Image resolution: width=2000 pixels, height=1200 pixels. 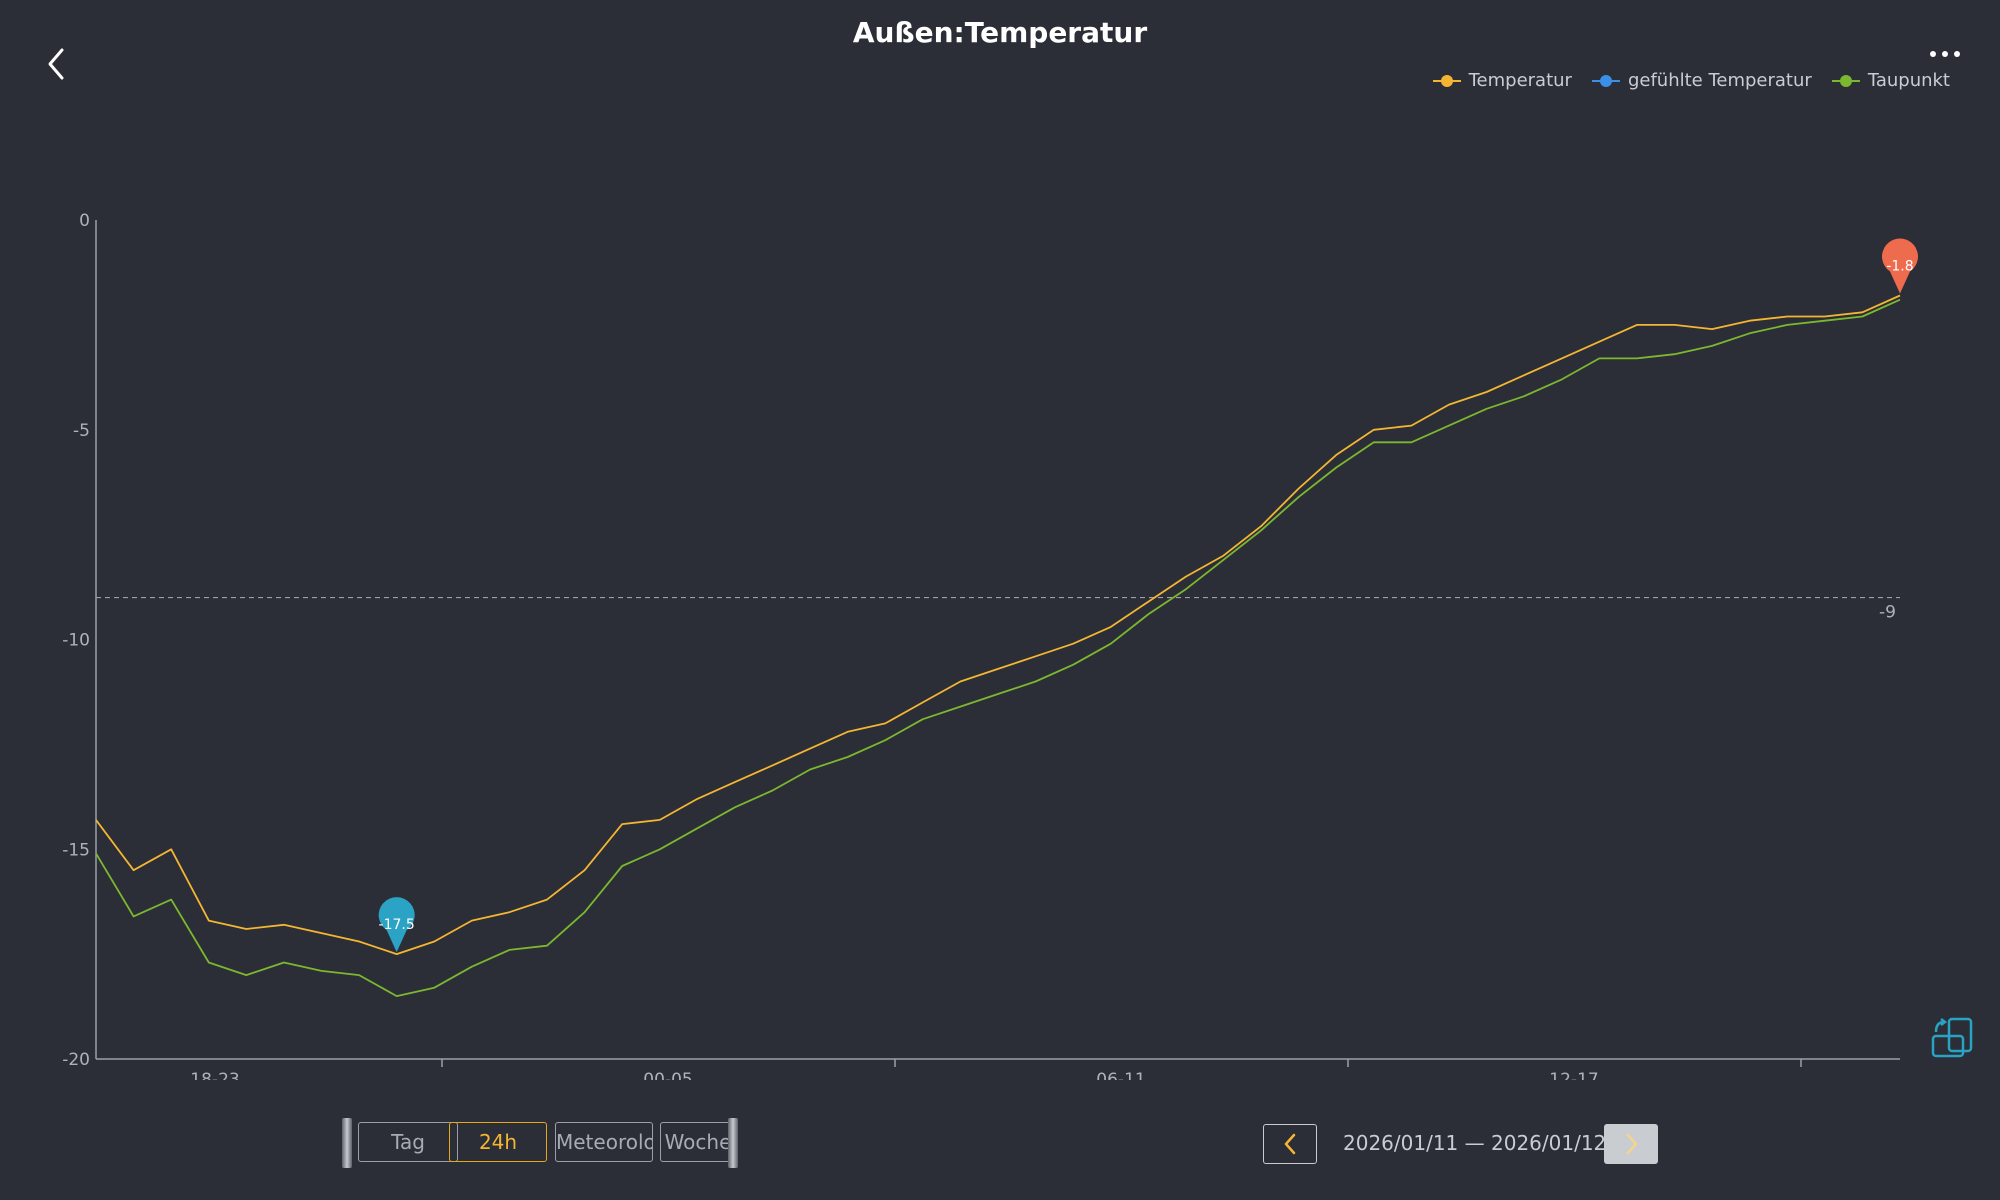 What do you see at coordinates (498, 1142) in the screenshot?
I see `tab-24h: 24h` at bounding box center [498, 1142].